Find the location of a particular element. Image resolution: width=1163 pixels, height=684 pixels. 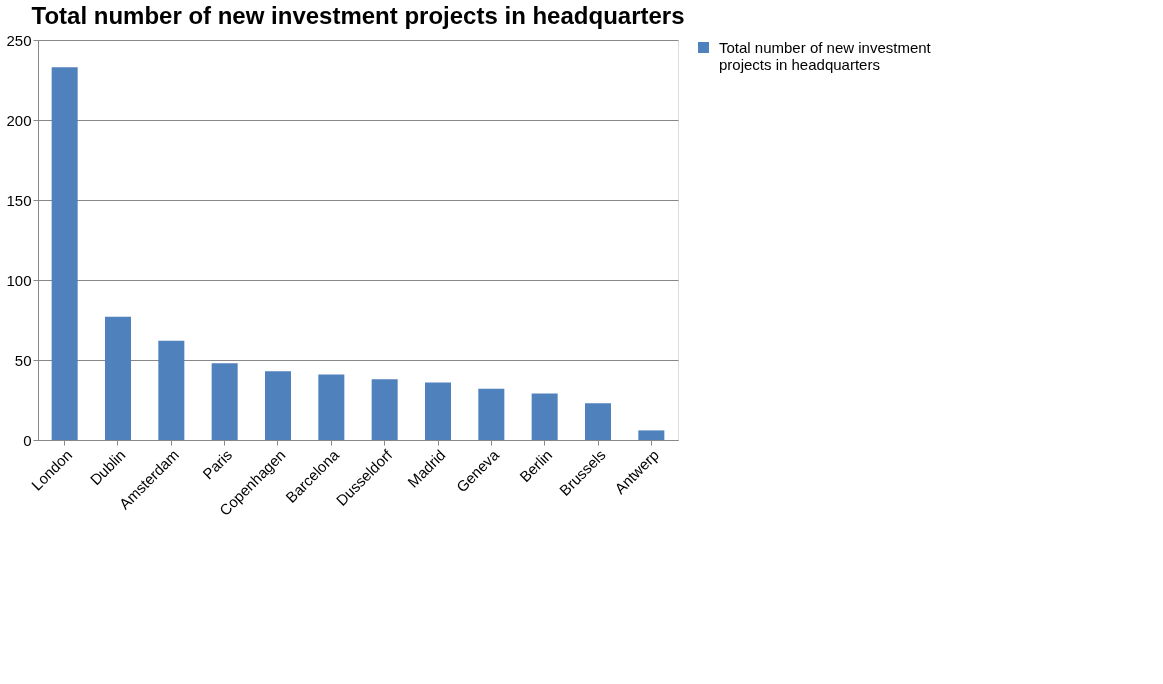

y-tick-label: 0 is located at coordinates (27, 440).